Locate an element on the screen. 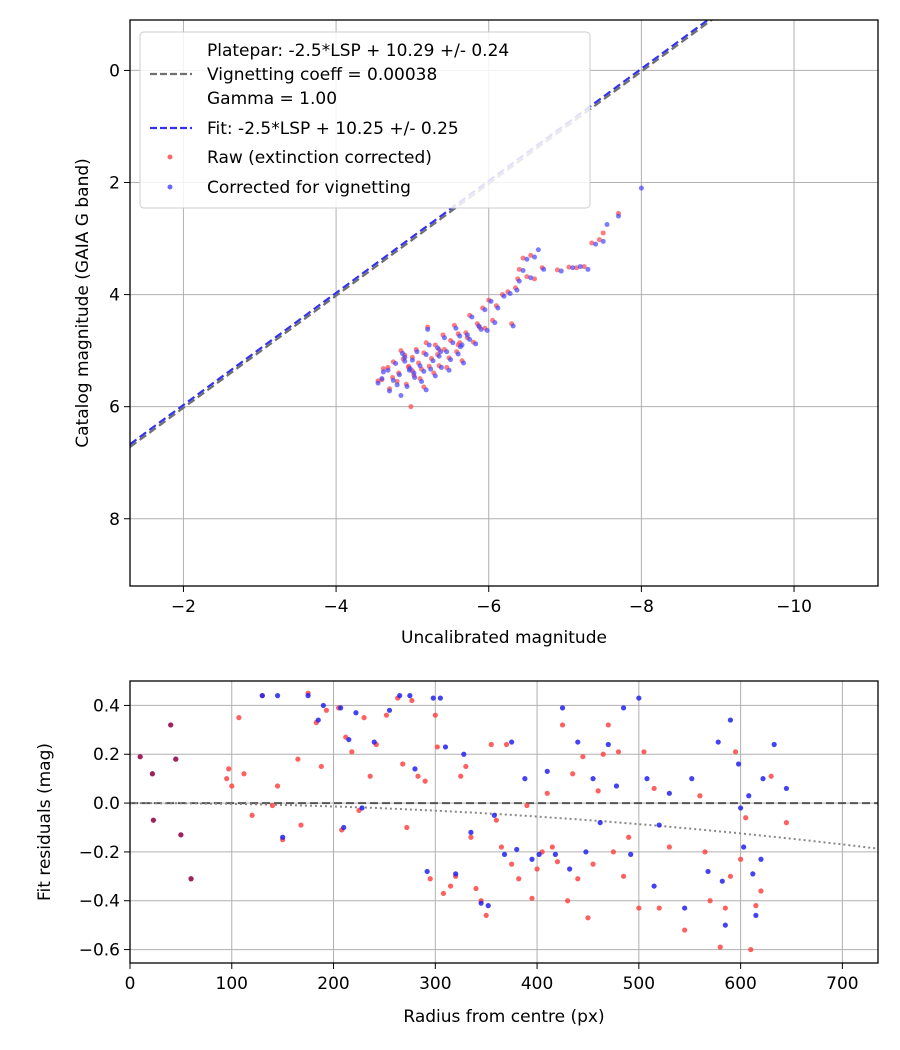  bottom-x-ticks: 0 100 200 300 400 500 600 700 is located at coordinates (492, 978).